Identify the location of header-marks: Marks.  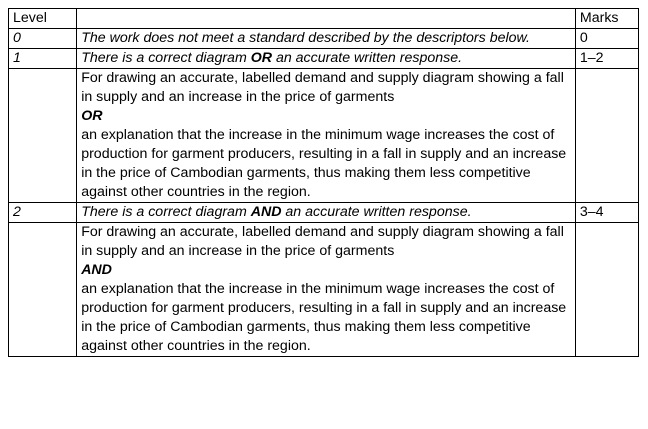
(607, 18).